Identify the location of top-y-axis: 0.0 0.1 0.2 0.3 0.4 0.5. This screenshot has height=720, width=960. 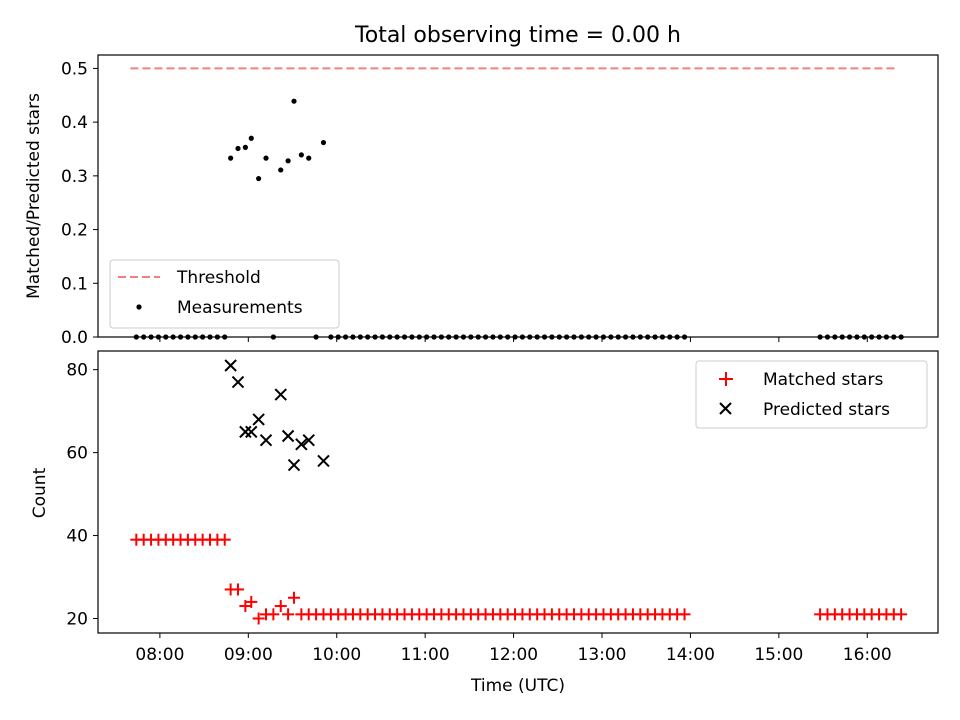
(79, 203).